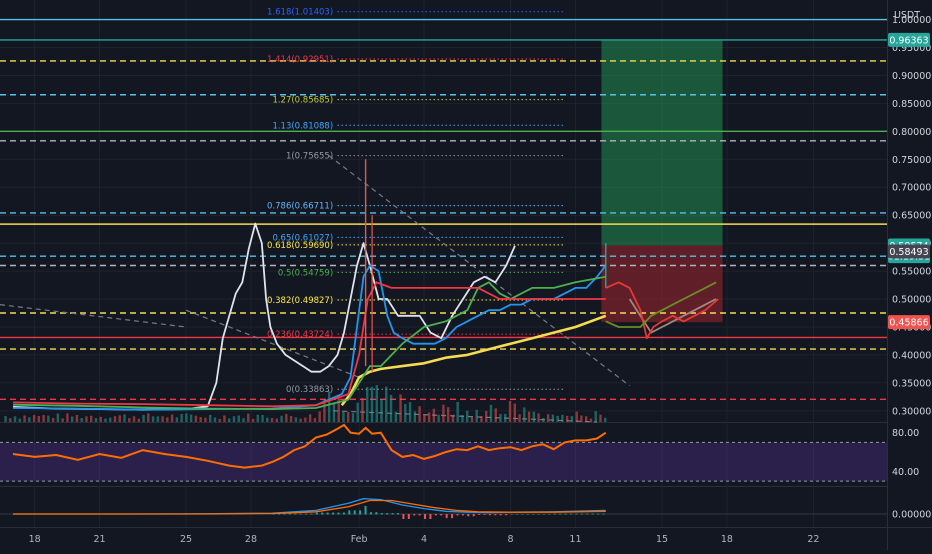 This screenshot has height=554, width=932. What do you see at coordinates (908, 323) in the screenshot?
I see `price-badge-label: 0.45866` at bounding box center [908, 323].